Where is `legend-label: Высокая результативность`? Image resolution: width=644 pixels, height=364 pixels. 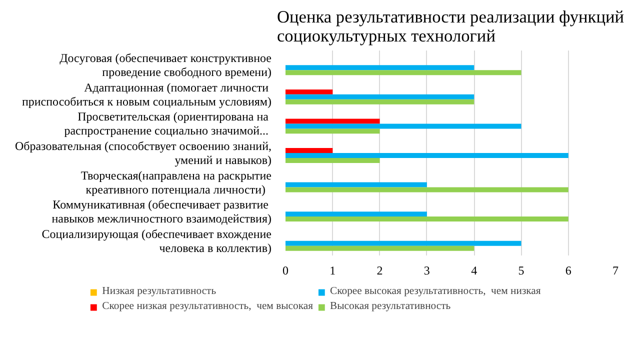 legend-label: Высокая результативность is located at coordinates (390, 306).